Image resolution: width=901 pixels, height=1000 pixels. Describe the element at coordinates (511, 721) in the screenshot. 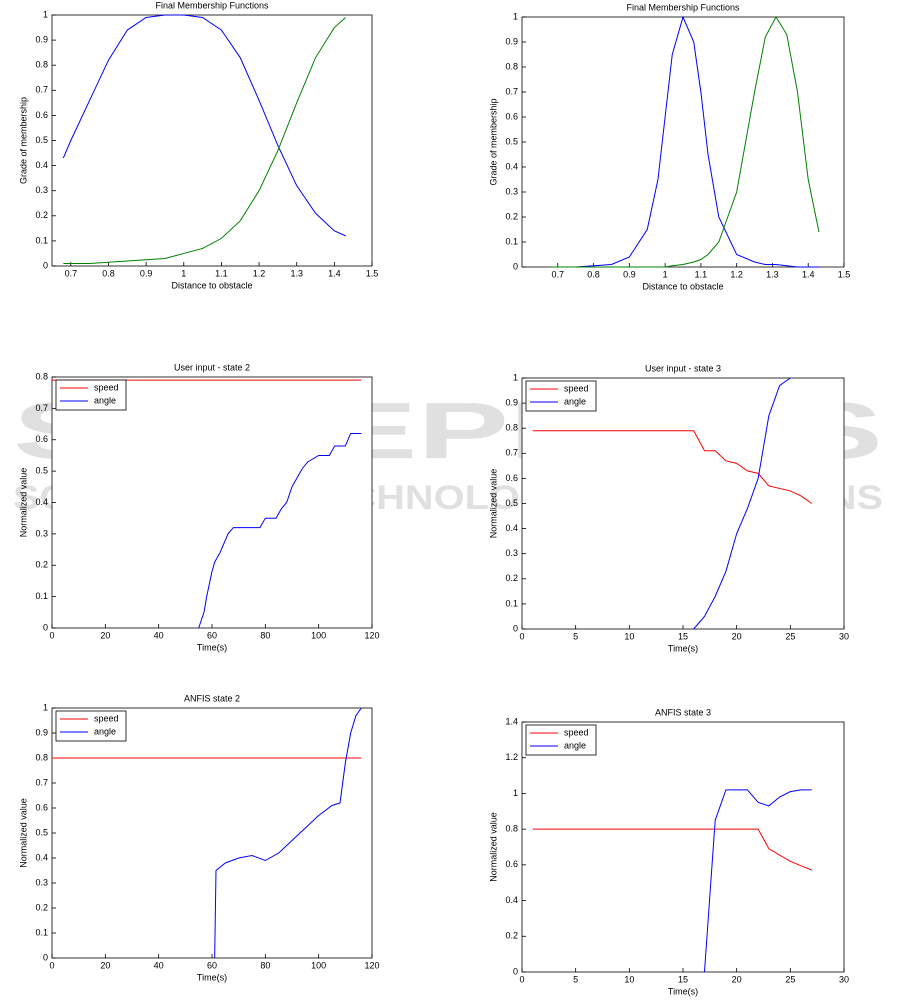

I see `y-tick-label: 1.4` at that location.